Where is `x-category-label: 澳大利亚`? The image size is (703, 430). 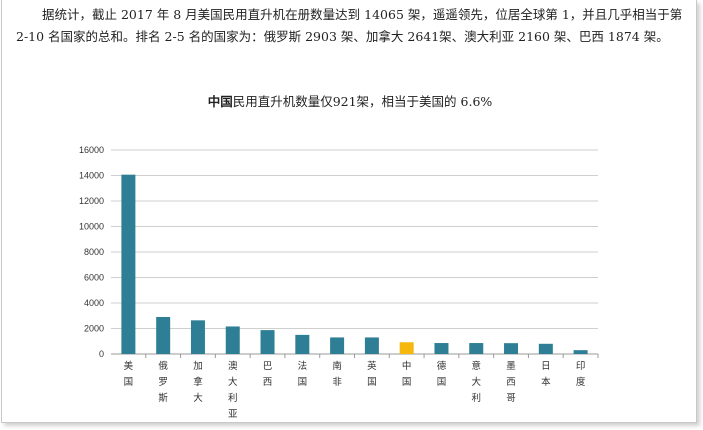 x-category-label: 澳大利亚 is located at coordinates (233, 390).